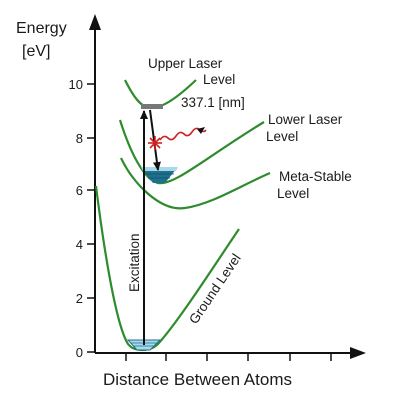 This screenshot has height=408, width=405. I want to click on y-tick-label: 0, so click(79, 352).